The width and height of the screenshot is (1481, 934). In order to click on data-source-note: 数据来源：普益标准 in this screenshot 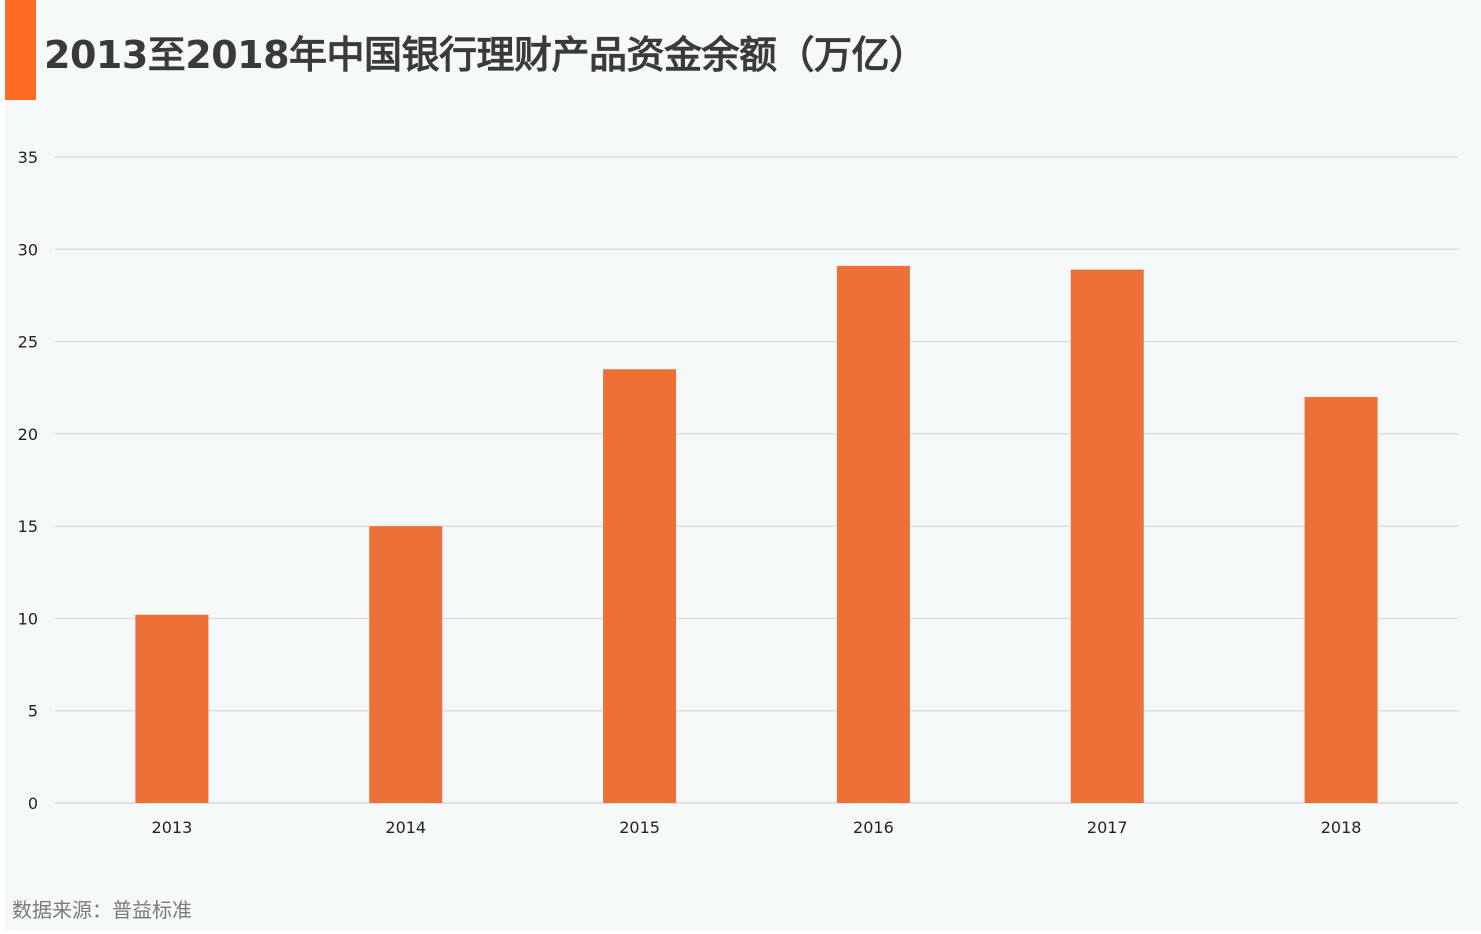, I will do `click(102, 910)`.